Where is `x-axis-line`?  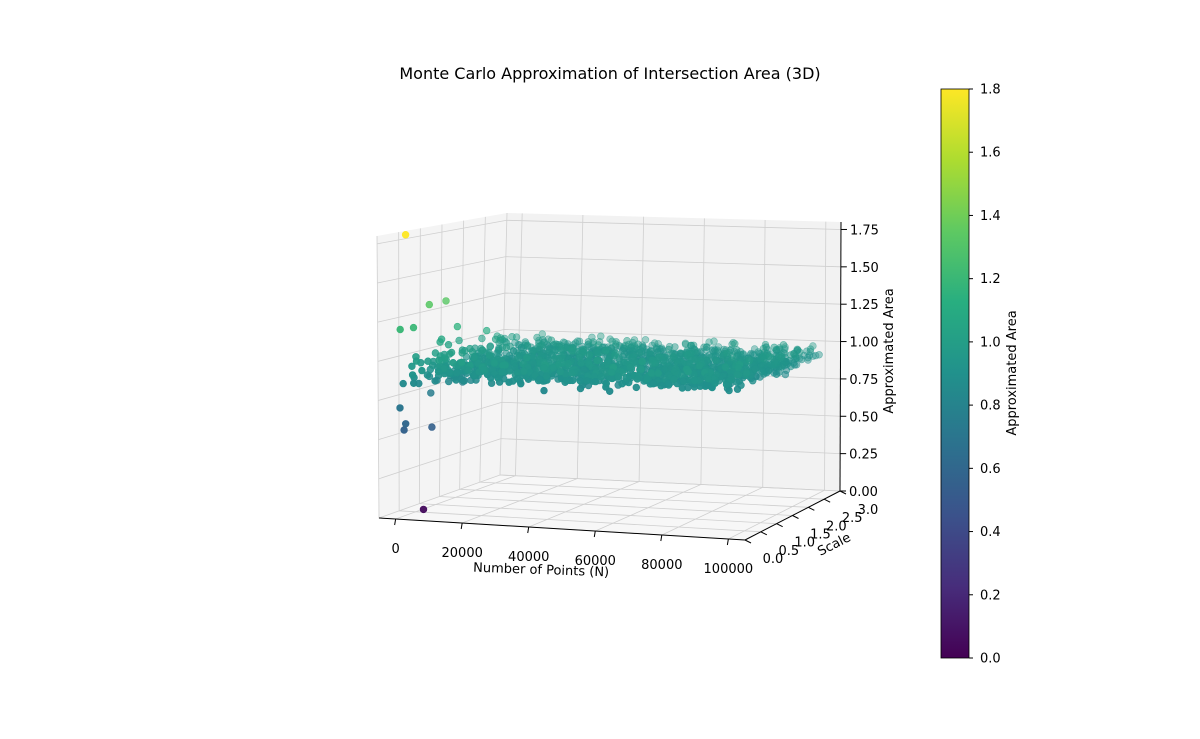 x-axis-line is located at coordinates (562, 529).